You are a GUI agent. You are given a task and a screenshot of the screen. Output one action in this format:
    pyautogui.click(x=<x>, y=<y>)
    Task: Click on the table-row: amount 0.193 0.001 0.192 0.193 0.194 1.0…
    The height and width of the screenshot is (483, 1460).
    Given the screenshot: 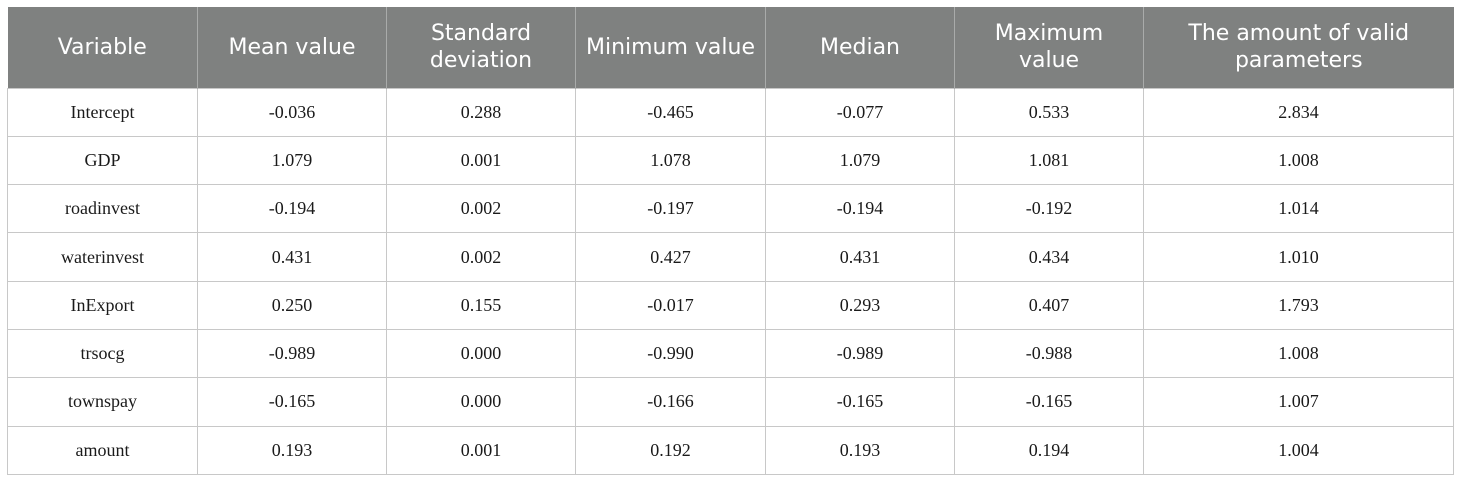 What is the action you would take?
    pyautogui.click(x=730, y=450)
    